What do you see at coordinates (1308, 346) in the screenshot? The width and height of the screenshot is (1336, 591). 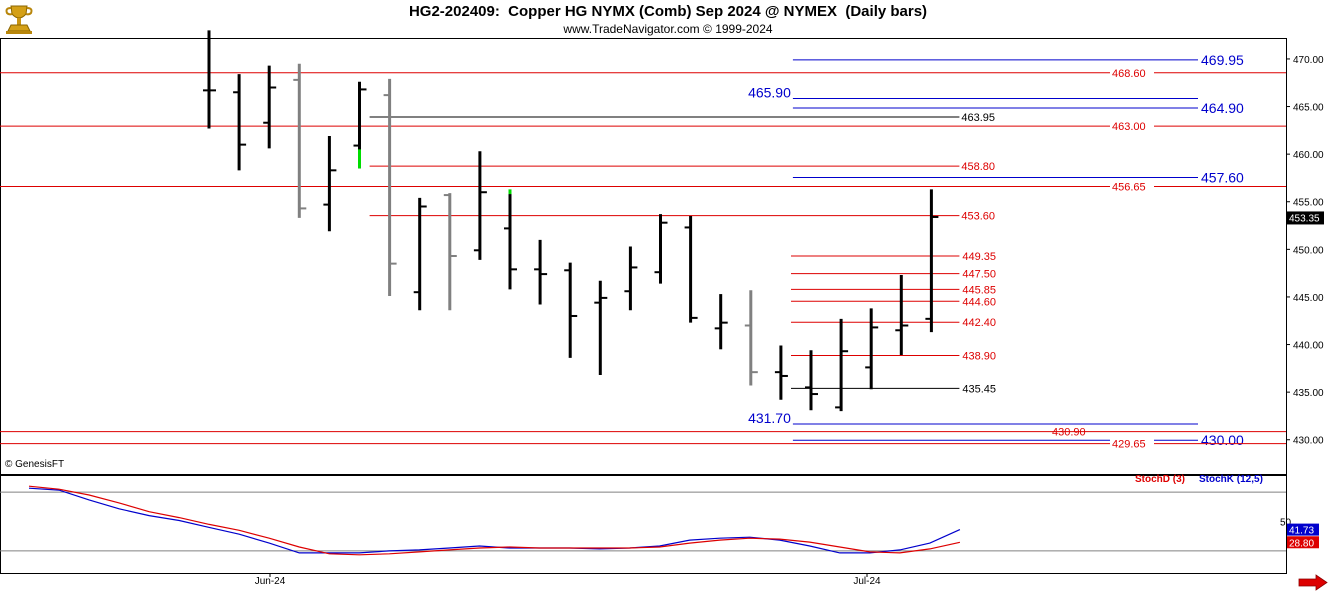 I see `price-tick-label: 440.00` at bounding box center [1308, 346].